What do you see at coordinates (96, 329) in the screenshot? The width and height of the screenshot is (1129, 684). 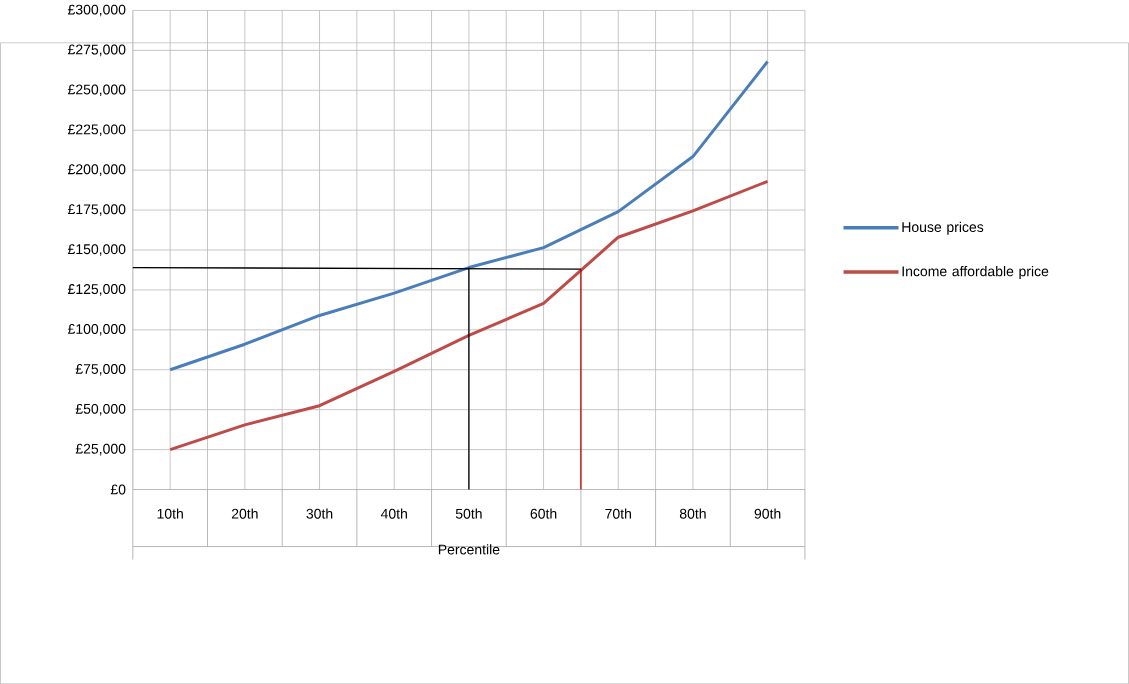 I see `y-tick-label: £100,000` at bounding box center [96, 329].